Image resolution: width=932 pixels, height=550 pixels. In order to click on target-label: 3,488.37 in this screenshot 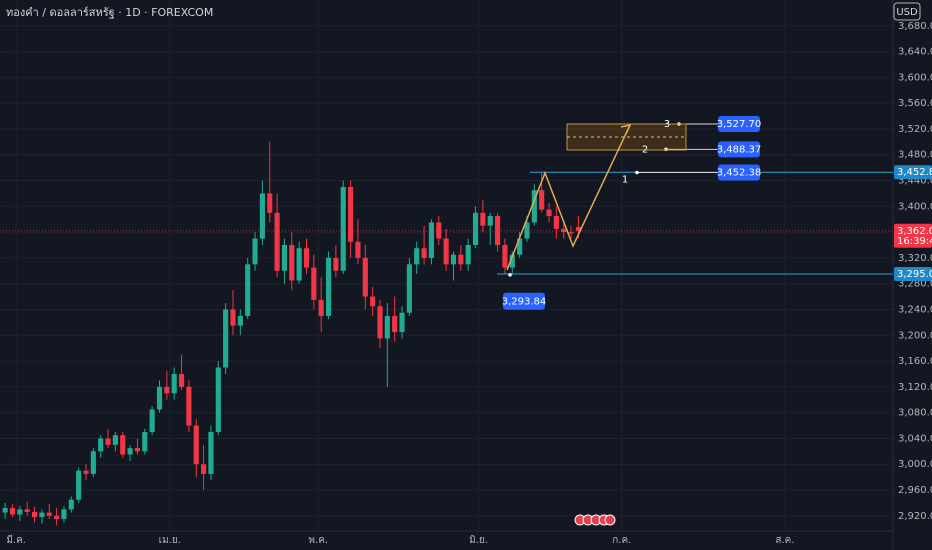, I will do `click(739, 149)`.